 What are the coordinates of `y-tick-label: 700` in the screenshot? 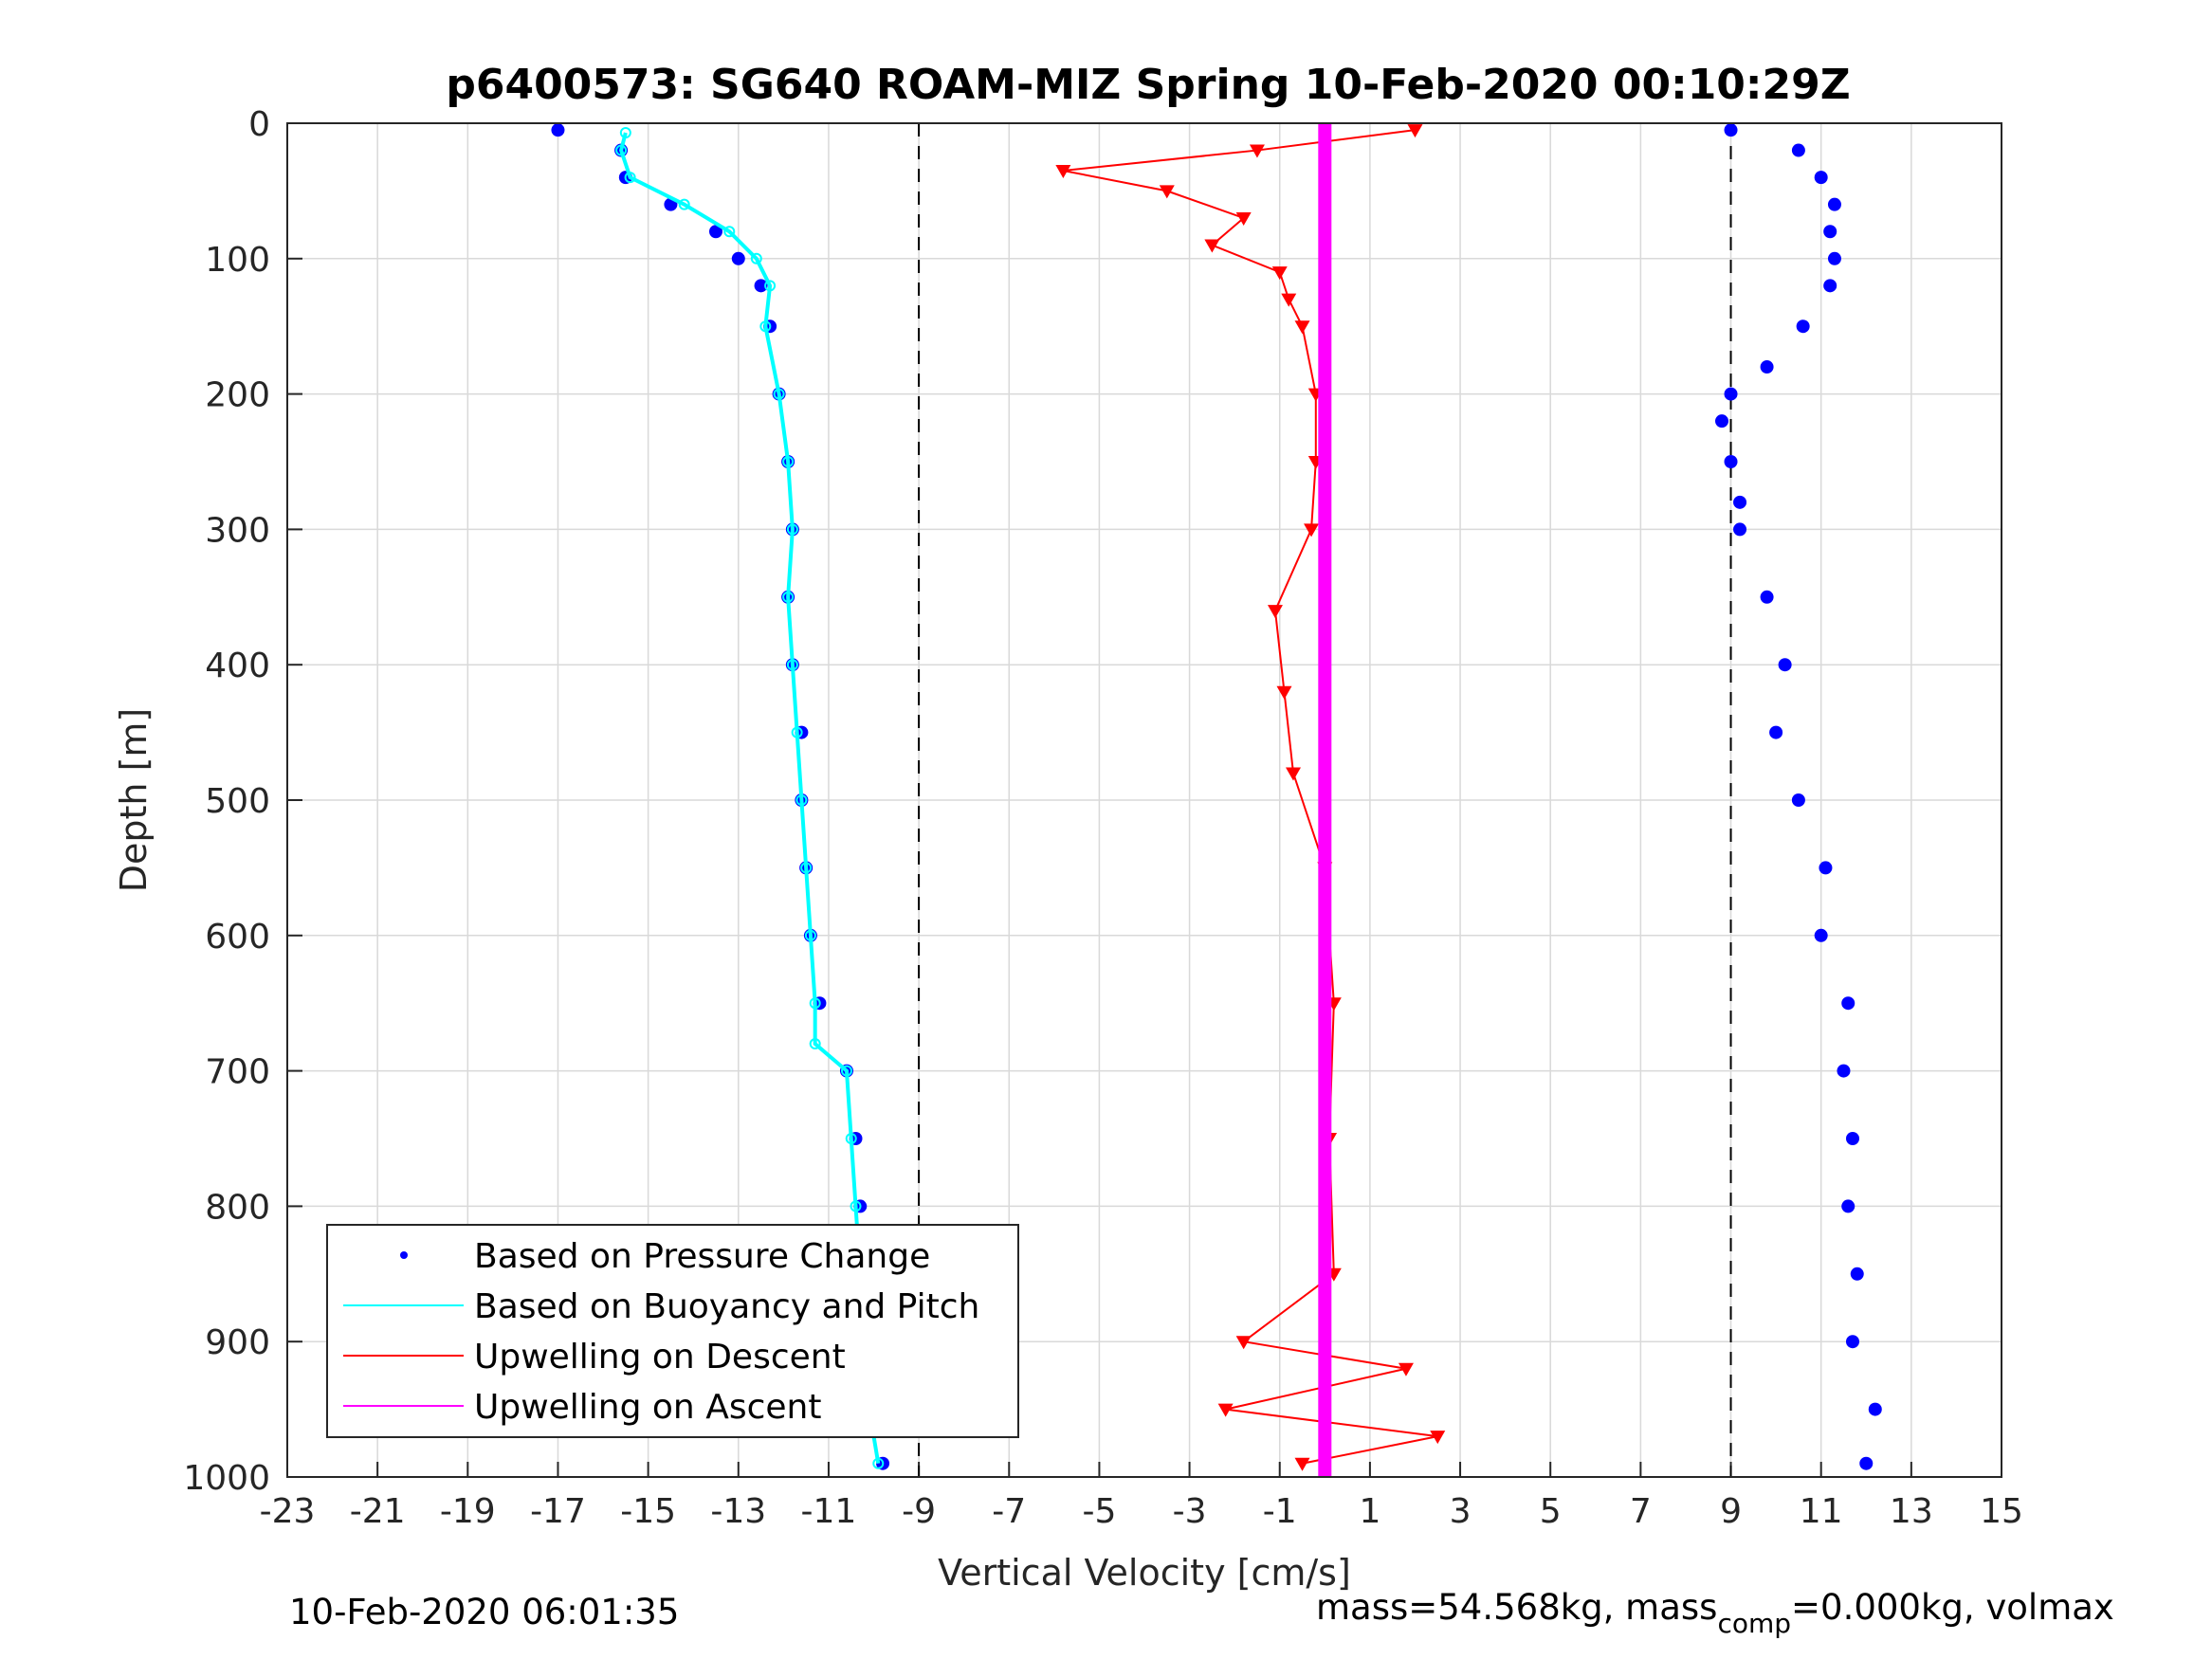 It's located at (237, 1072).